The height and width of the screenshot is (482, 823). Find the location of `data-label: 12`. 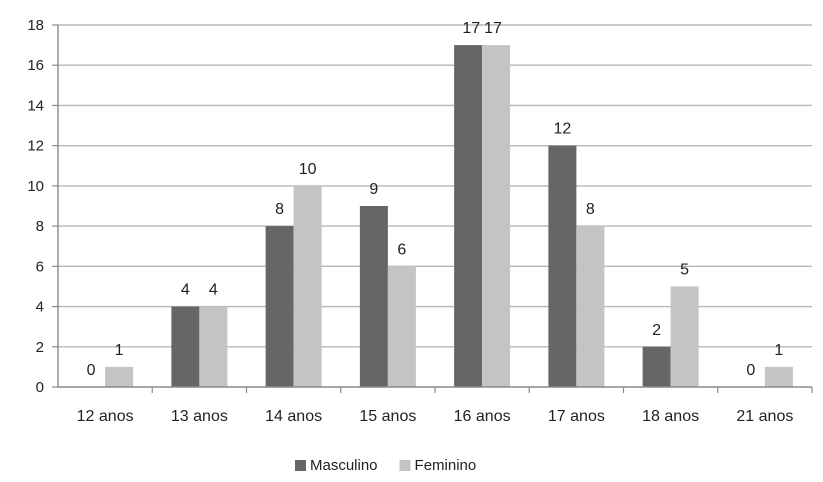

data-label: 12 is located at coordinates (562, 129).